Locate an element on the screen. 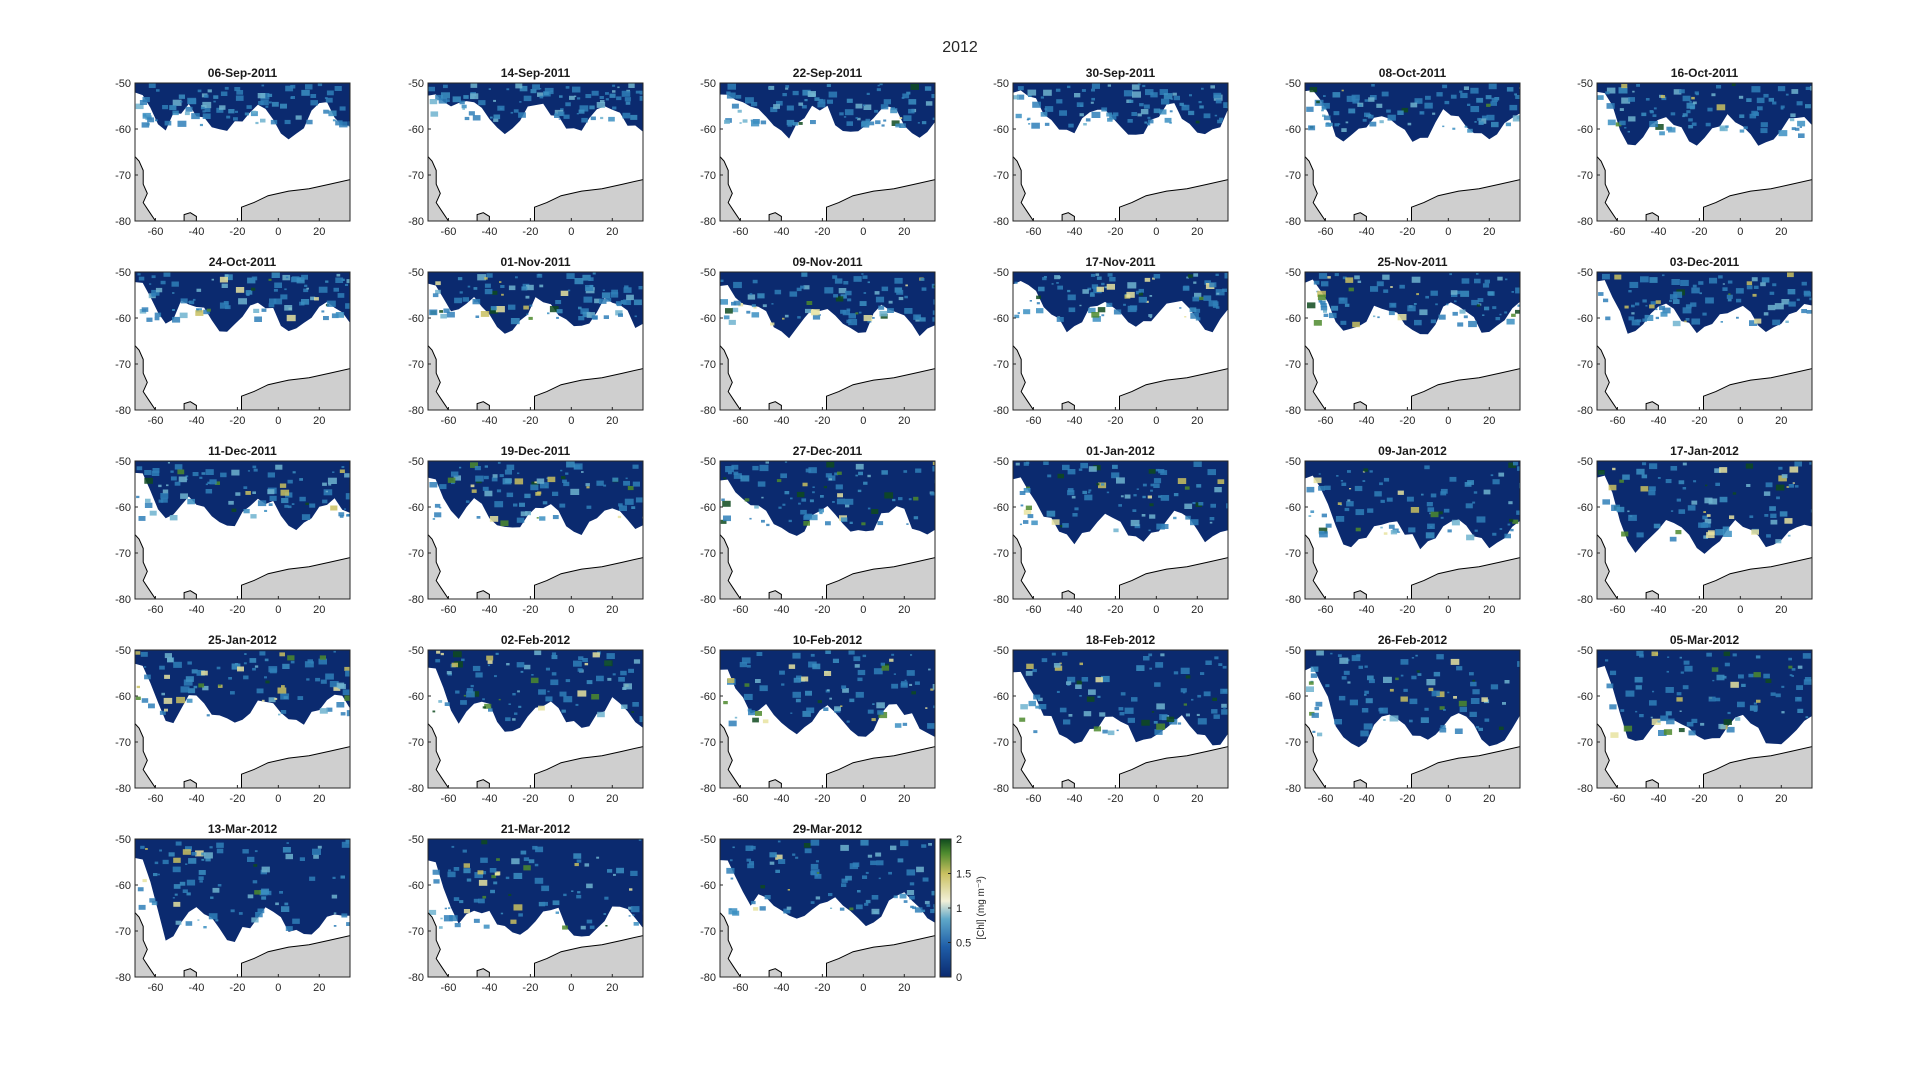 The height and width of the screenshot is (1083, 1920). open-ocean-area is located at coordinates (535, 888).